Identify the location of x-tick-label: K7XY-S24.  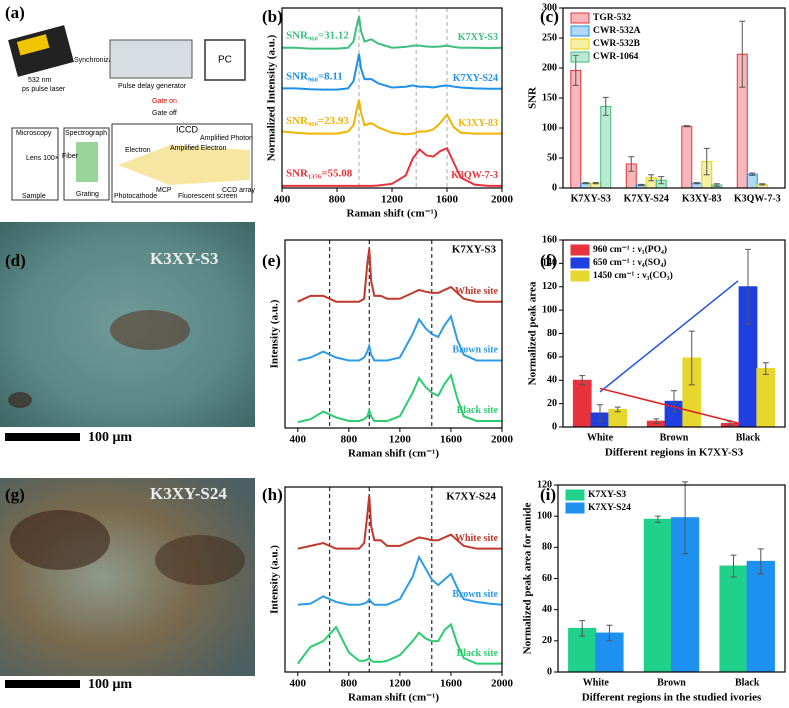
(646, 198).